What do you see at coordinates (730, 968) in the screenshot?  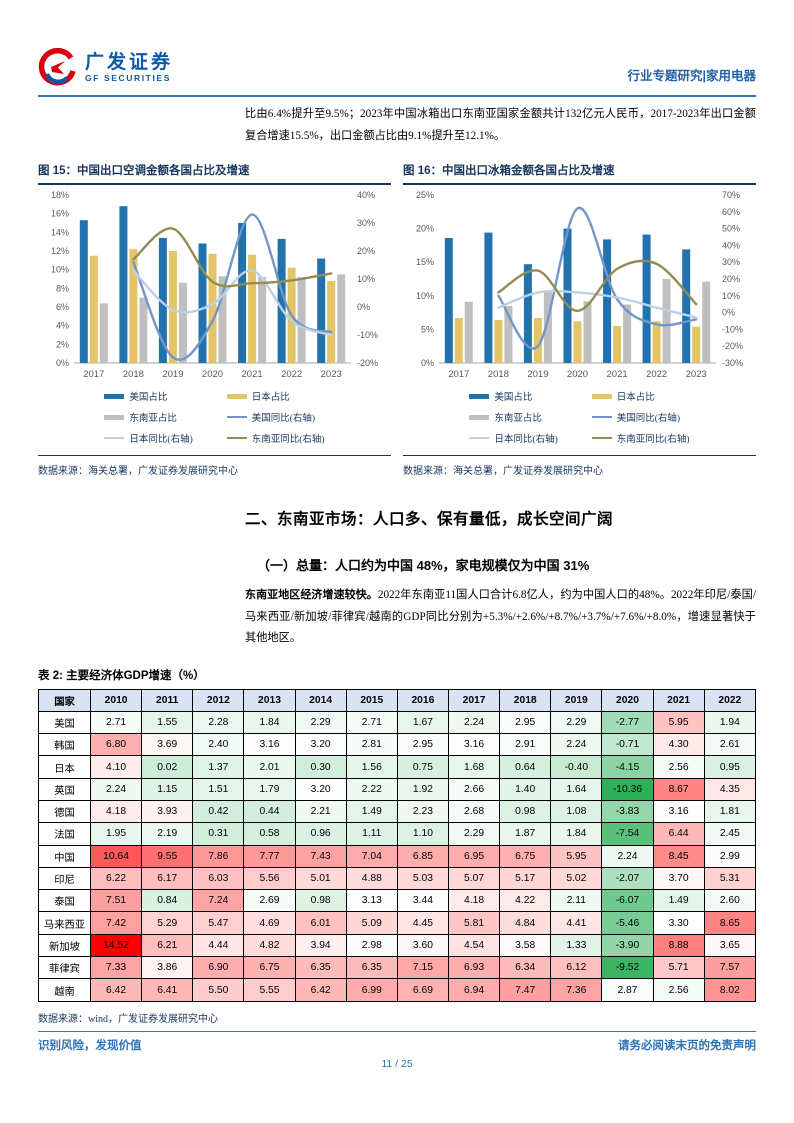 I see `gdp-value-cell: 7.57` at bounding box center [730, 968].